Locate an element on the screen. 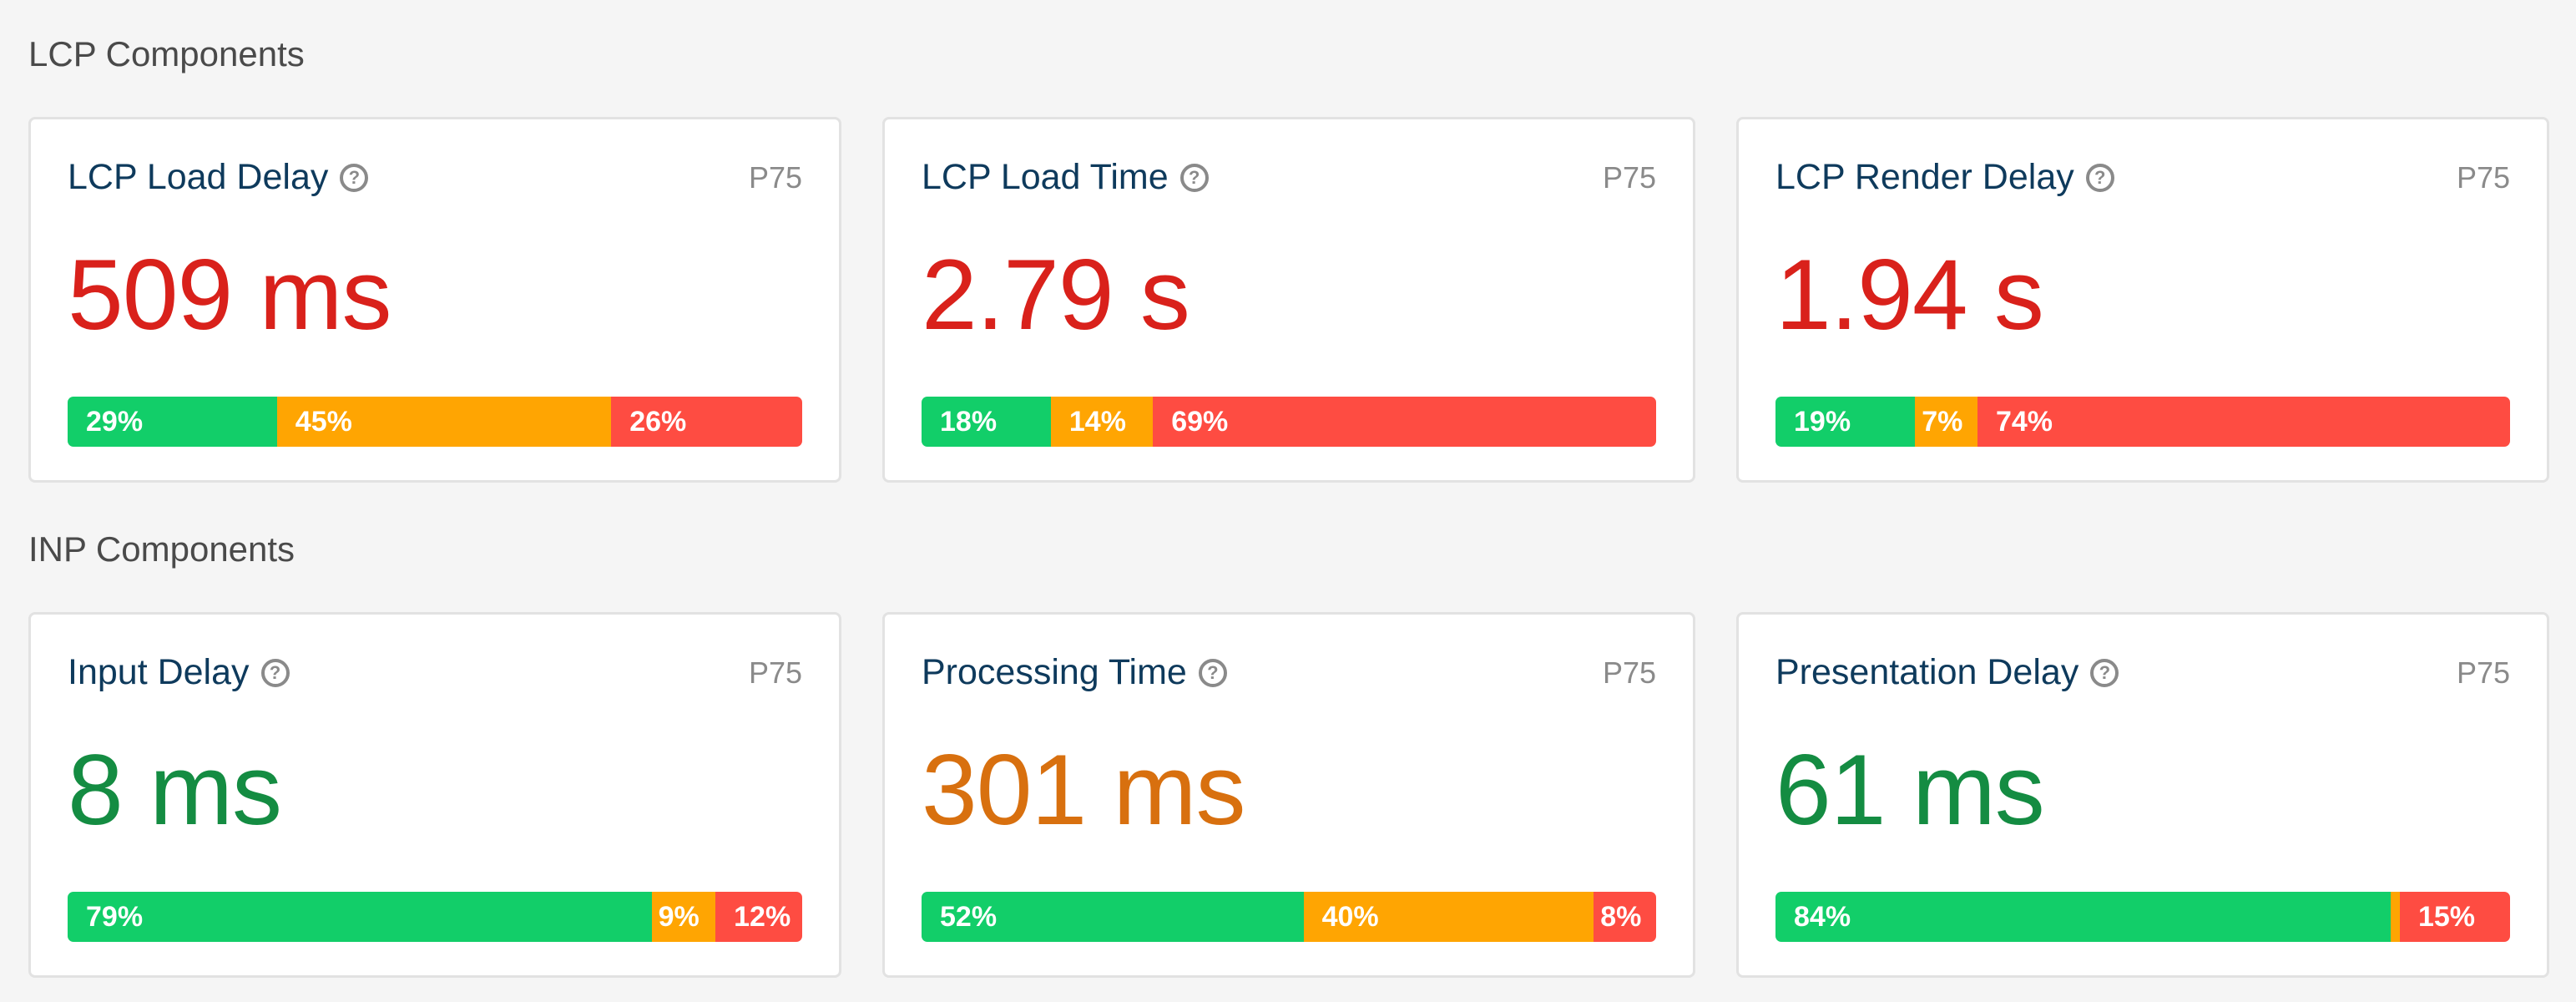  distribution-segment-good: 84% is located at coordinates (2083, 917).